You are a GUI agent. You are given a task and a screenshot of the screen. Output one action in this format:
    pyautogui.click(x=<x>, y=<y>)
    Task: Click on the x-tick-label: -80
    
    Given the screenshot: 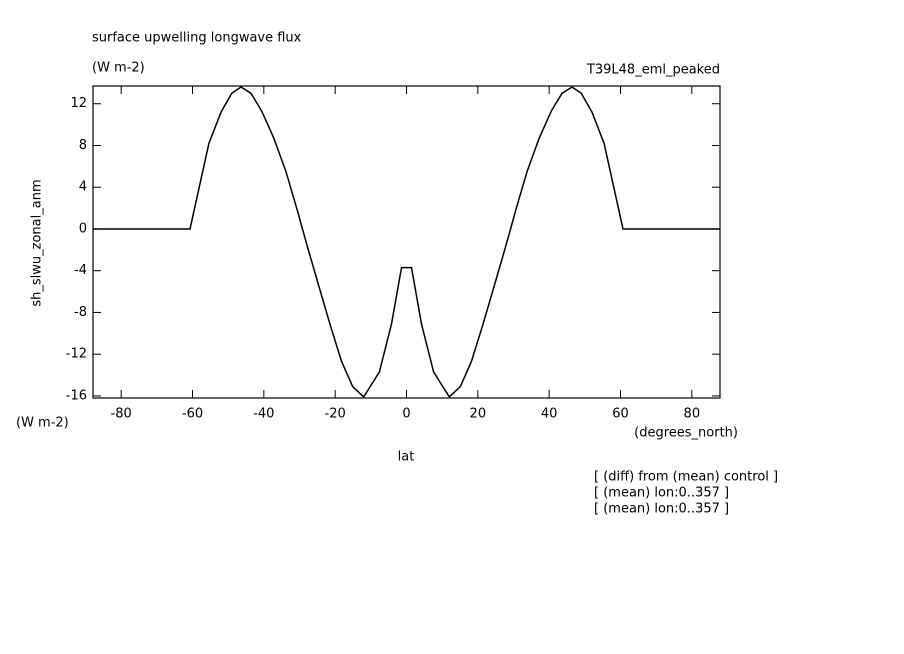 What is the action you would take?
    pyautogui.click(x=121, y=414)
    